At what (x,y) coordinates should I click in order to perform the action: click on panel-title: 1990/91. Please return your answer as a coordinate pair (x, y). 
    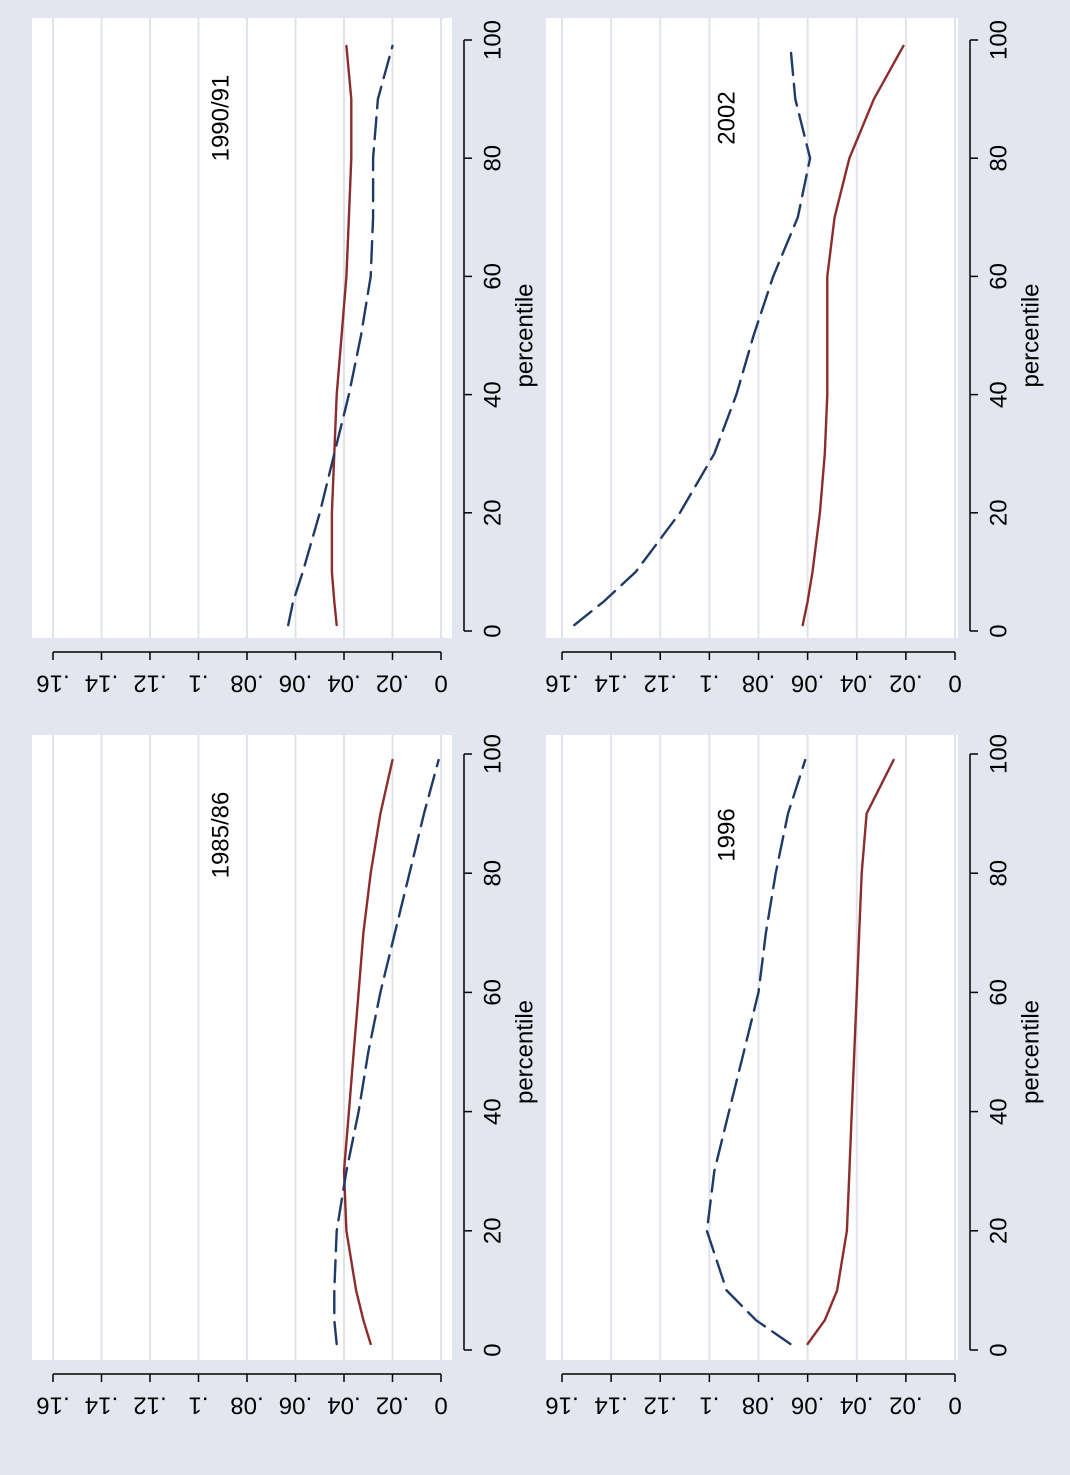
    Looking at the image, I should click on (220, 118).